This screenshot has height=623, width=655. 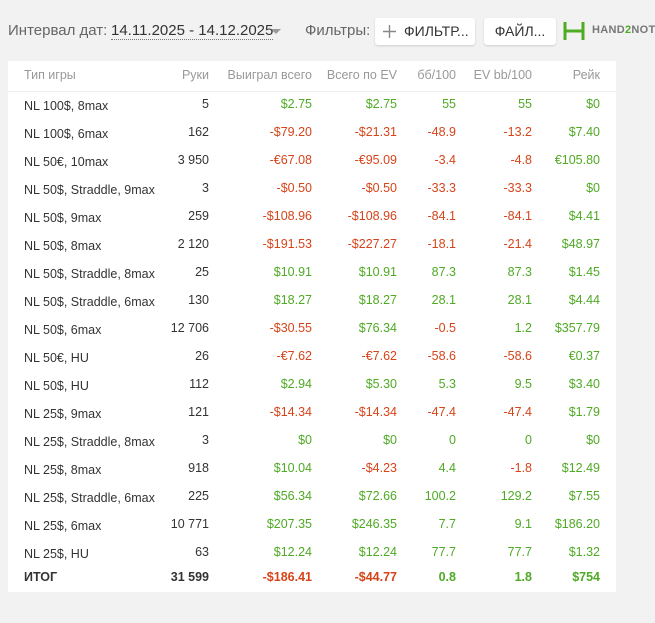 What do you see at coordinates (89, 302) in the screenshot?
I see `game-type: NL 50$, Straddle, 6max` at bounding box center [89, 302].